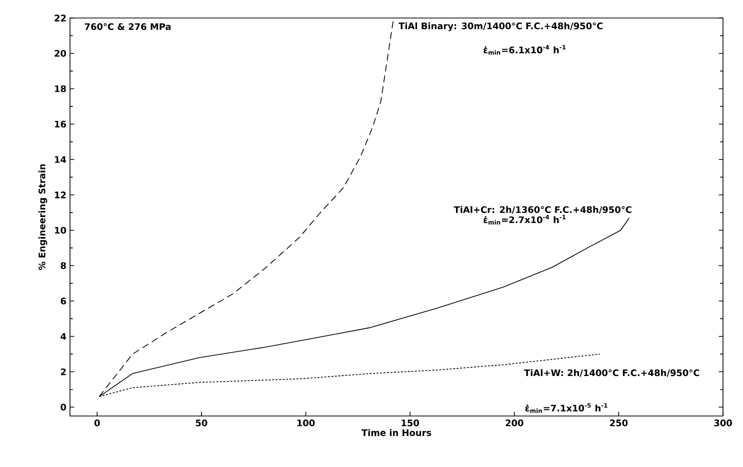 Image resolution: width=743 pixels, height=467 pixels. Describe the element at coordinates (97, 423) in the screenshot. I see `x-tick-label: 0` at that location.